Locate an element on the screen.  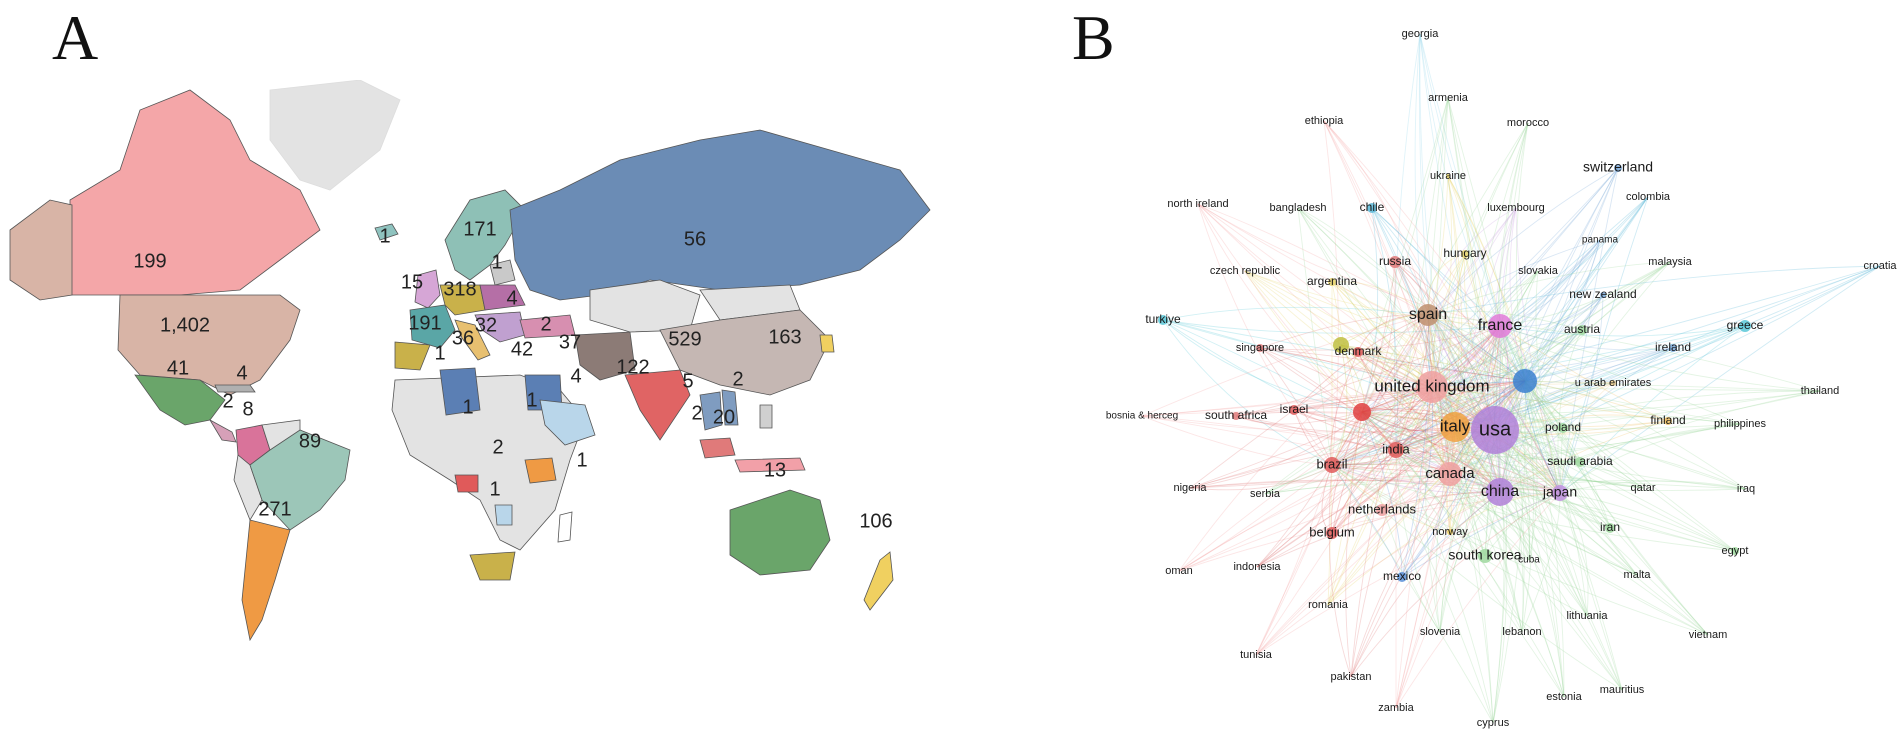
network-node-china is located at coordinates (1500, 492).